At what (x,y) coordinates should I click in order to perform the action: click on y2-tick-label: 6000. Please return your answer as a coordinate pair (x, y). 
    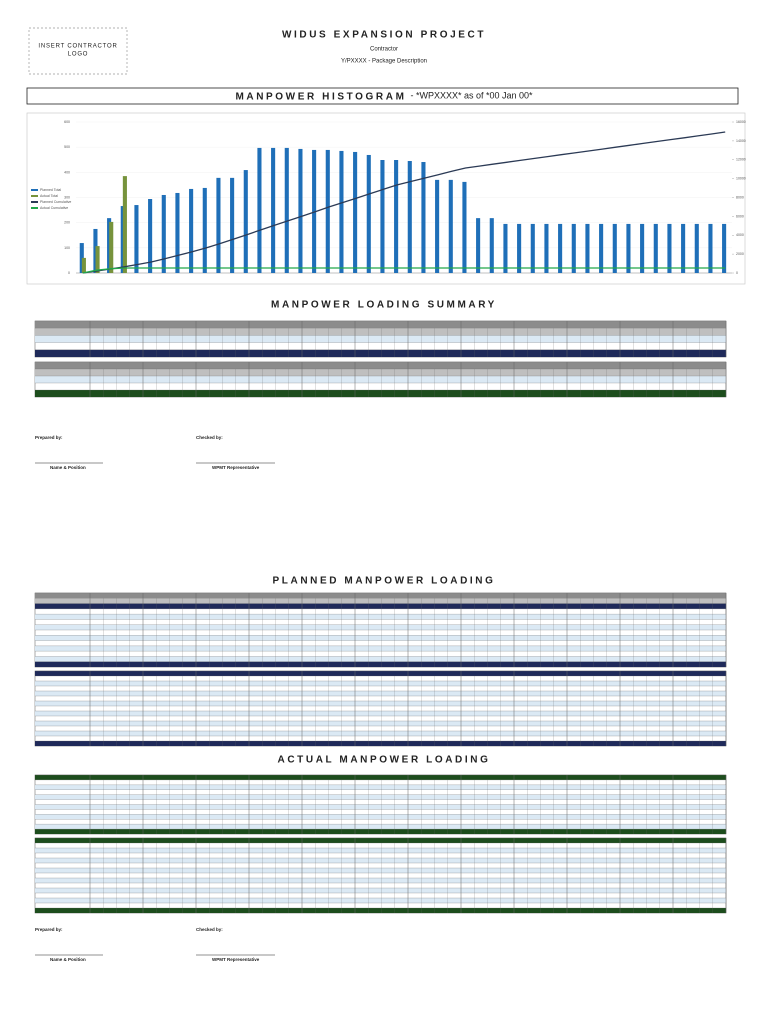
    Looking at the image, I should click on (740, 216).